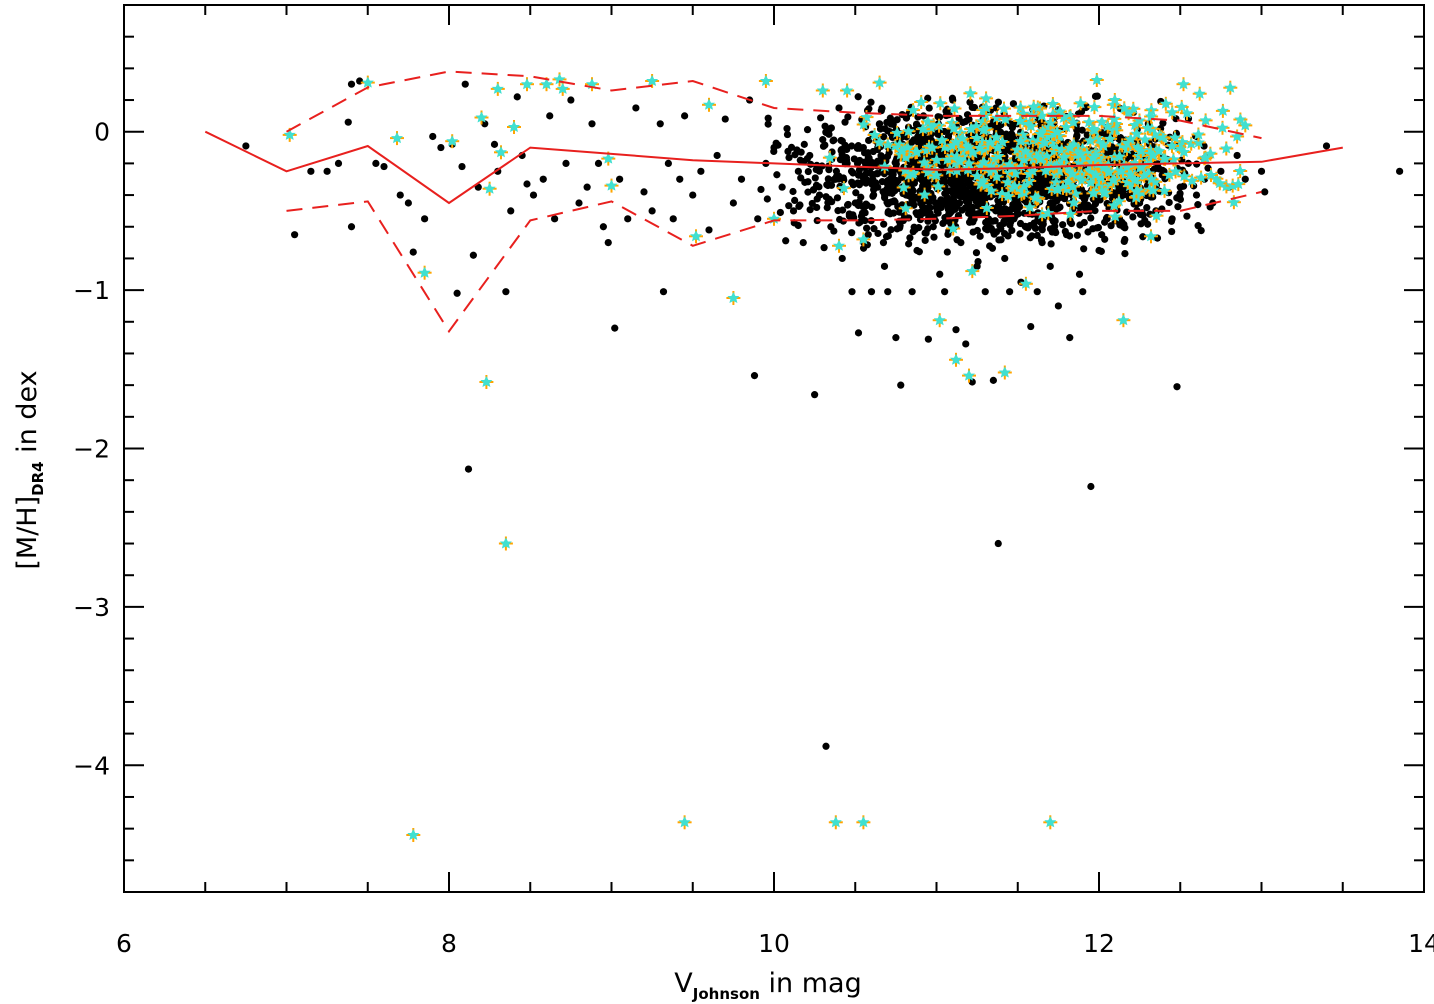  I want to click on y-axis-title-sub: DR4, so click(38, 478).